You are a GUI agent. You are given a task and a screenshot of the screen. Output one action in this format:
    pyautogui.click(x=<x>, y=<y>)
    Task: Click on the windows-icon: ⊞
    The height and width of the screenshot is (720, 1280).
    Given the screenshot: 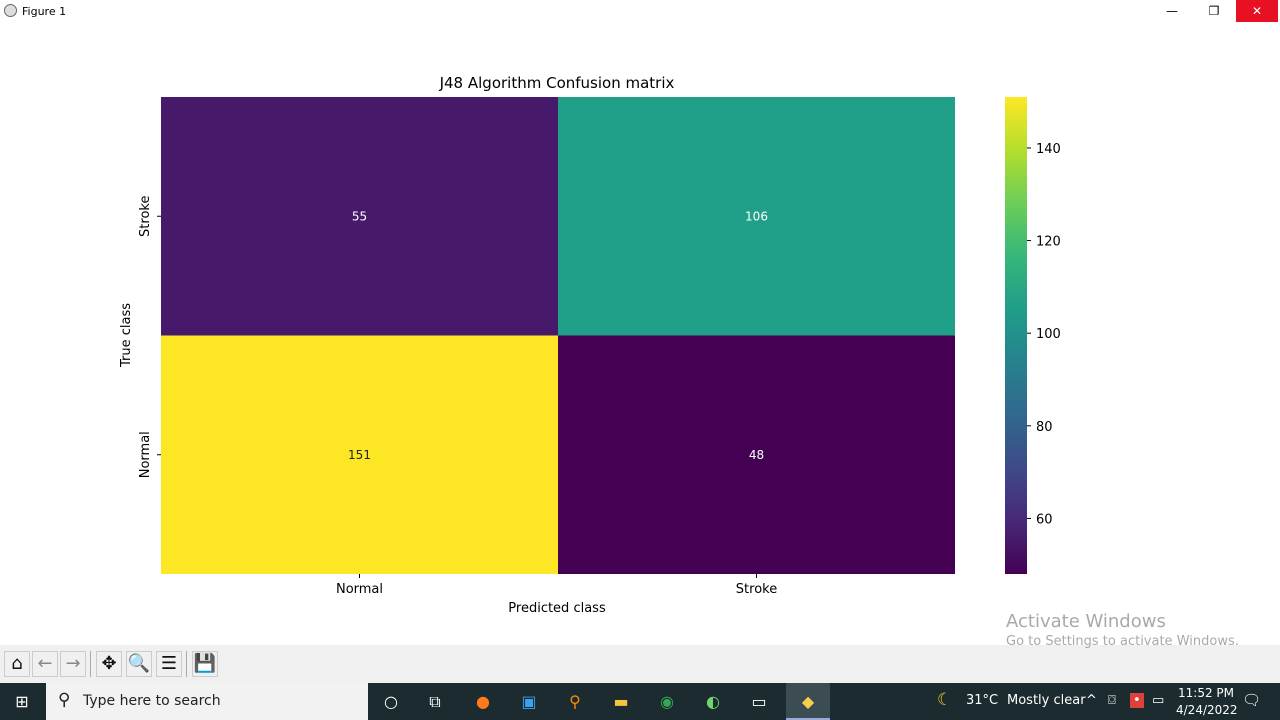 What is the action you would take?
    pyautogui.click(x=22, y=701)
    